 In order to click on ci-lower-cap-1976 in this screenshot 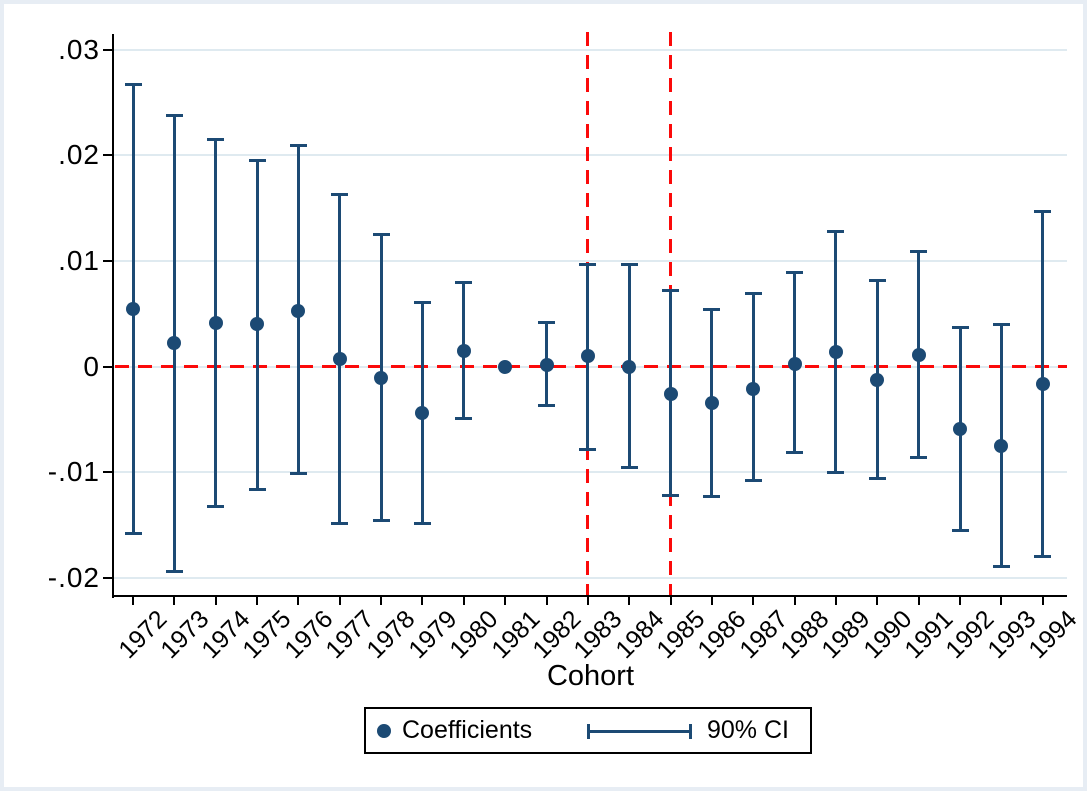, I will do `click(298, 473)`.